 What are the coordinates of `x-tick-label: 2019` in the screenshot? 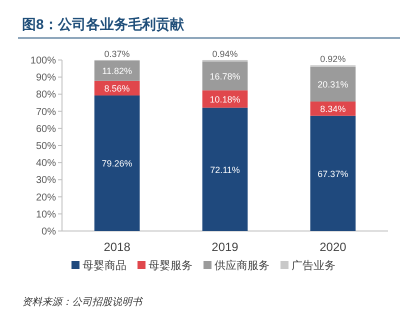 It's located at (225, 247).